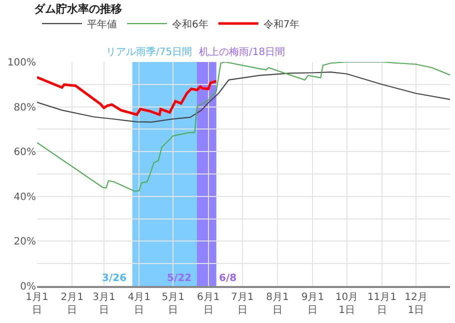 This screenshot has width=455, height=323. What do you see at coordinates (78, 9) in the screenshot?
I see `chart-title: ダム貯水率の推移` at bounding box center [78, 9].